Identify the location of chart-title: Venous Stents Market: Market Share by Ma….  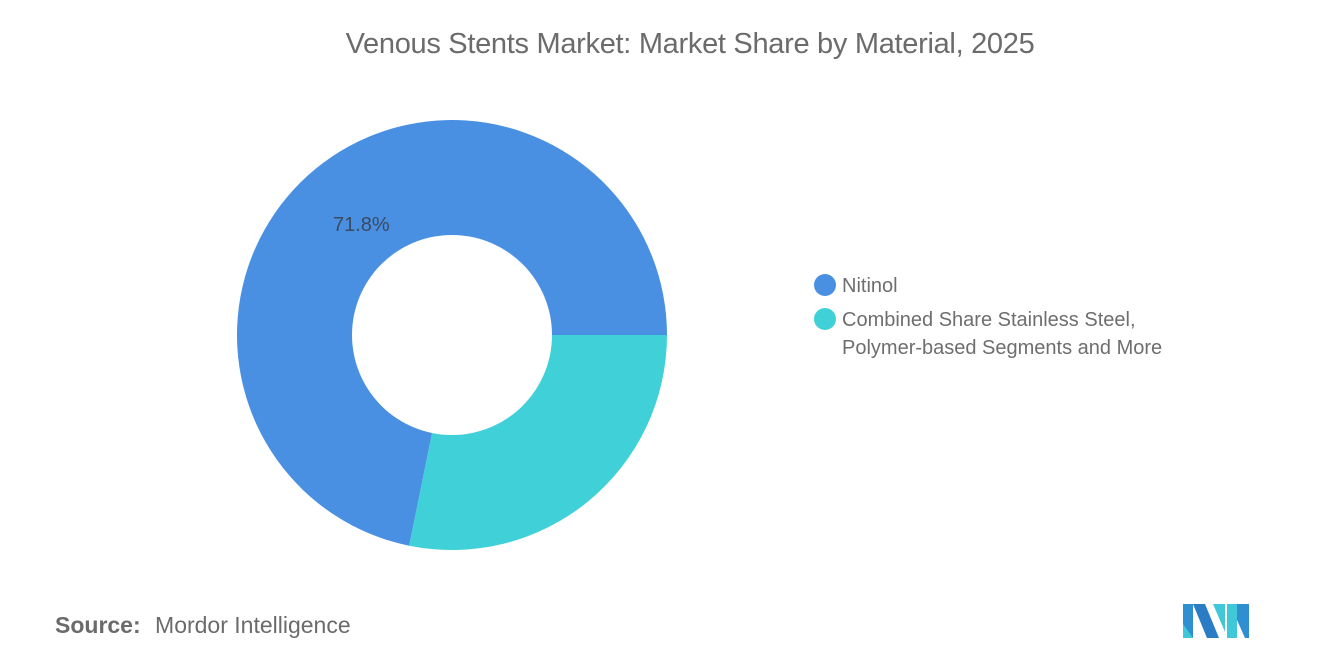
(690, 44).